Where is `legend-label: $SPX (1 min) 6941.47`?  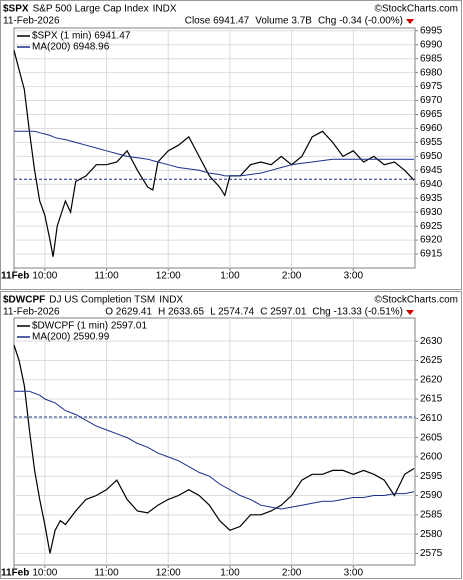
legend-label: $SPX (1 min) 6941.47 is located at coordinates (81, 36).